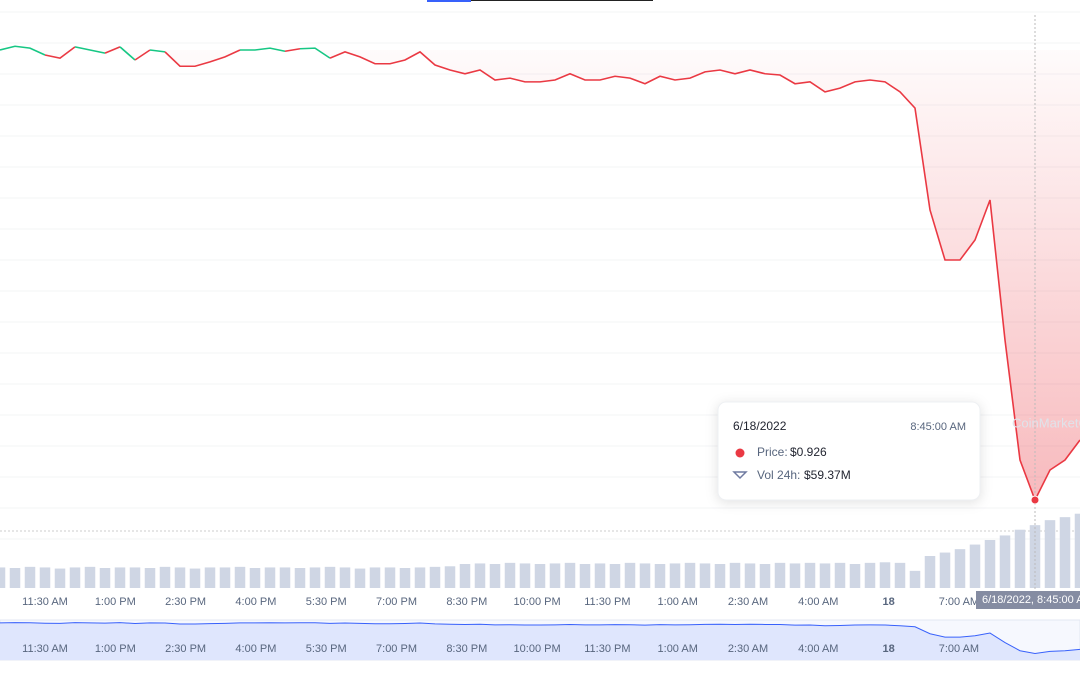  I want to click on tab-bar, so click(562, 0).